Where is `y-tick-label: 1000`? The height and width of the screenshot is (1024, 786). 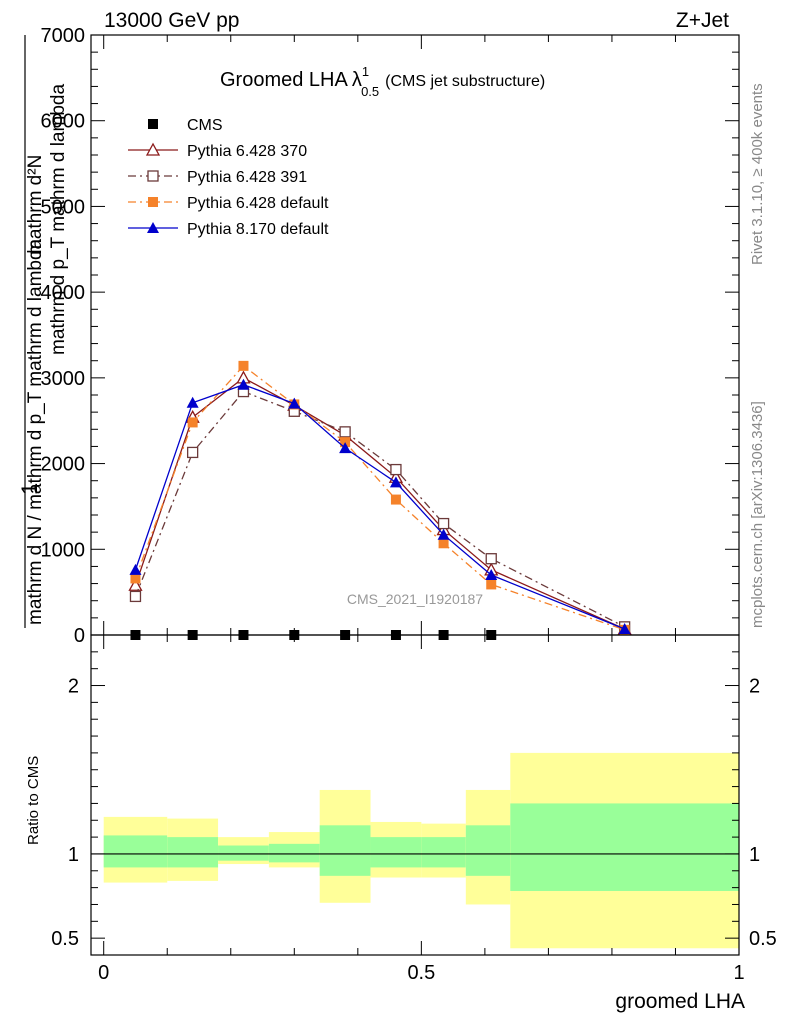 y-tick-label: 1000 is located at coordinates (63, 550).